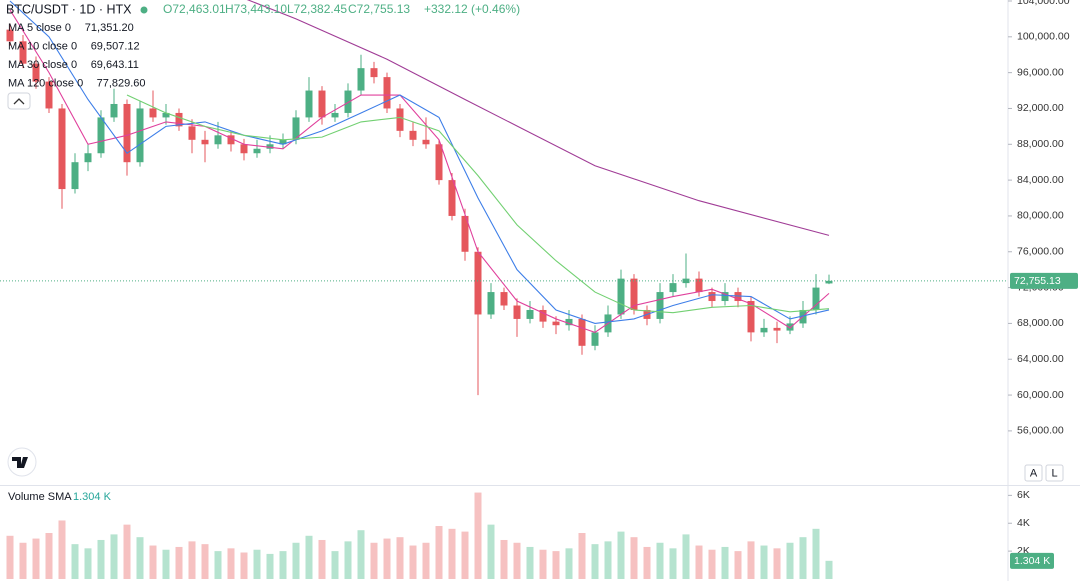 The height and width of the screenshot is (581, 1080). Describe the element at coordinates (256, 9) in the screenshot. I see `ohlc-high: H73,443.10` at that location.